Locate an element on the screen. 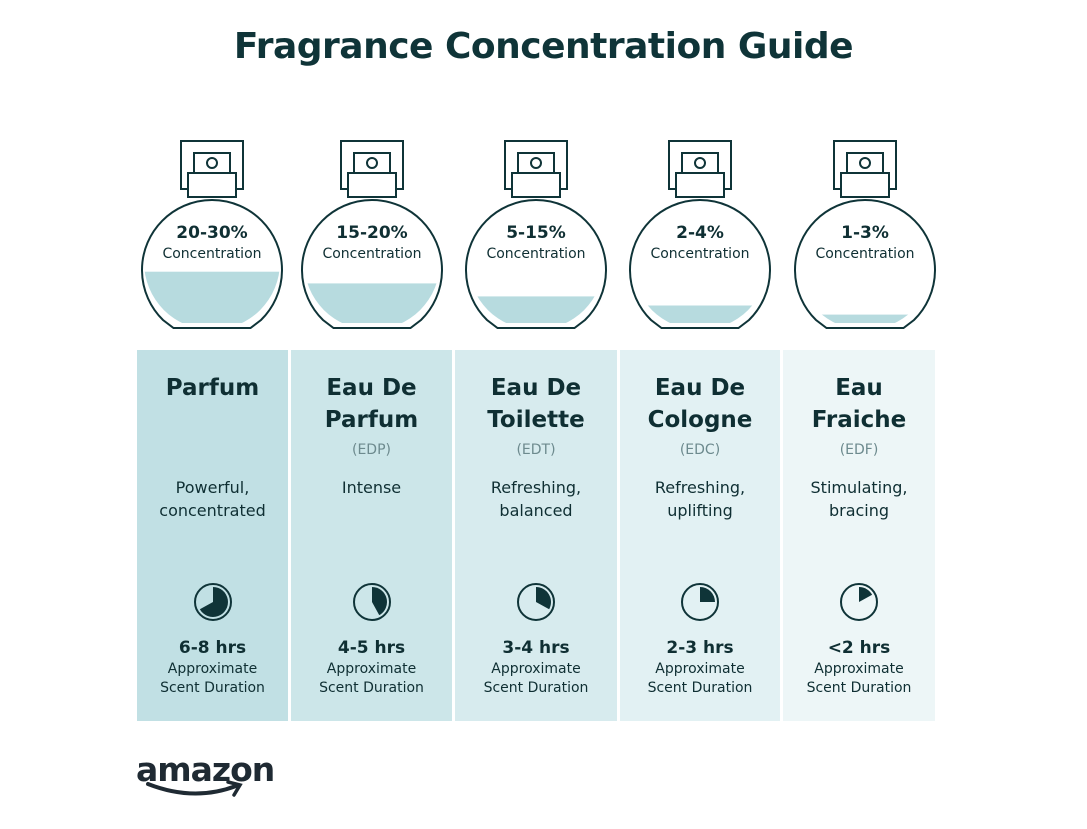 This screenshot has height=829, width=1087. amazon-logo: amazon is located at coordinates (205, 773).